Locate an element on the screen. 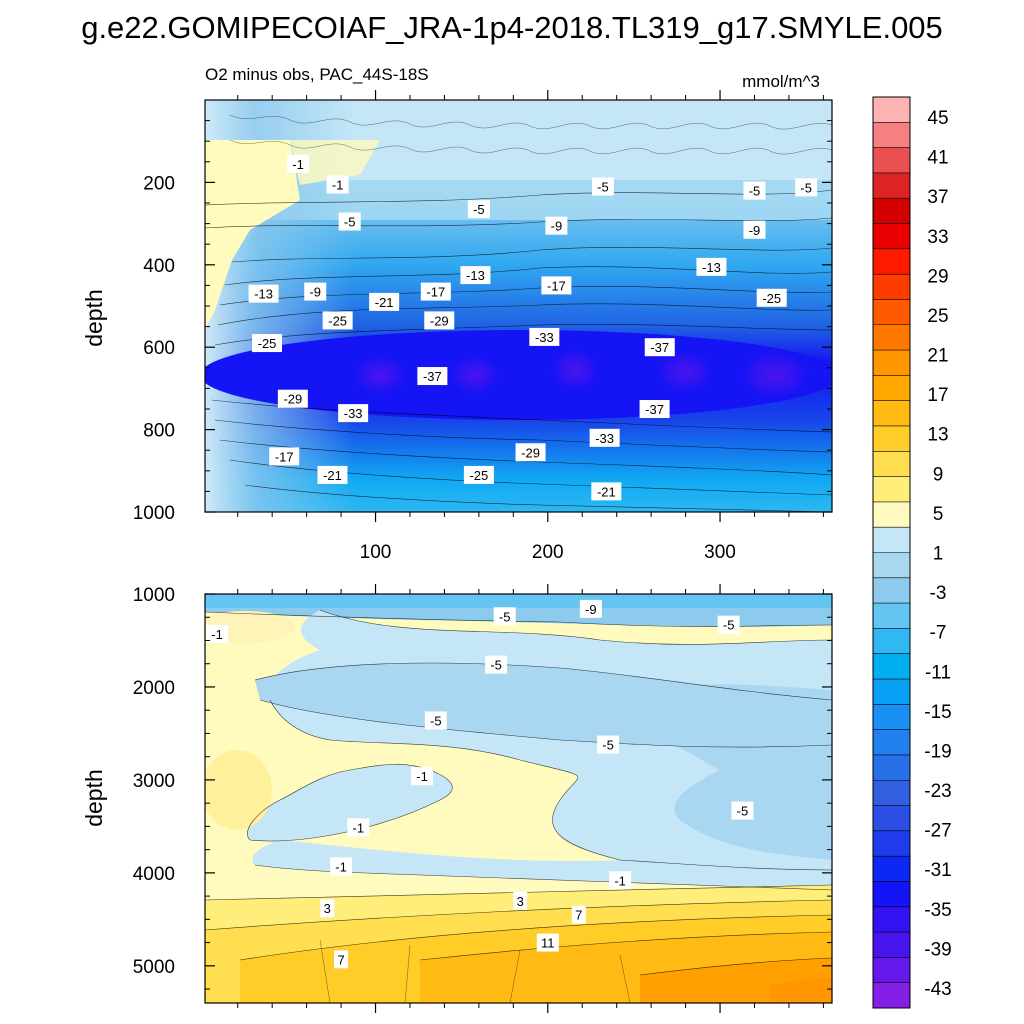 Image resolution: width=1024 pixels, height=1024 pixels. colorbar-label: 41 is located at coordinates (937, 158).